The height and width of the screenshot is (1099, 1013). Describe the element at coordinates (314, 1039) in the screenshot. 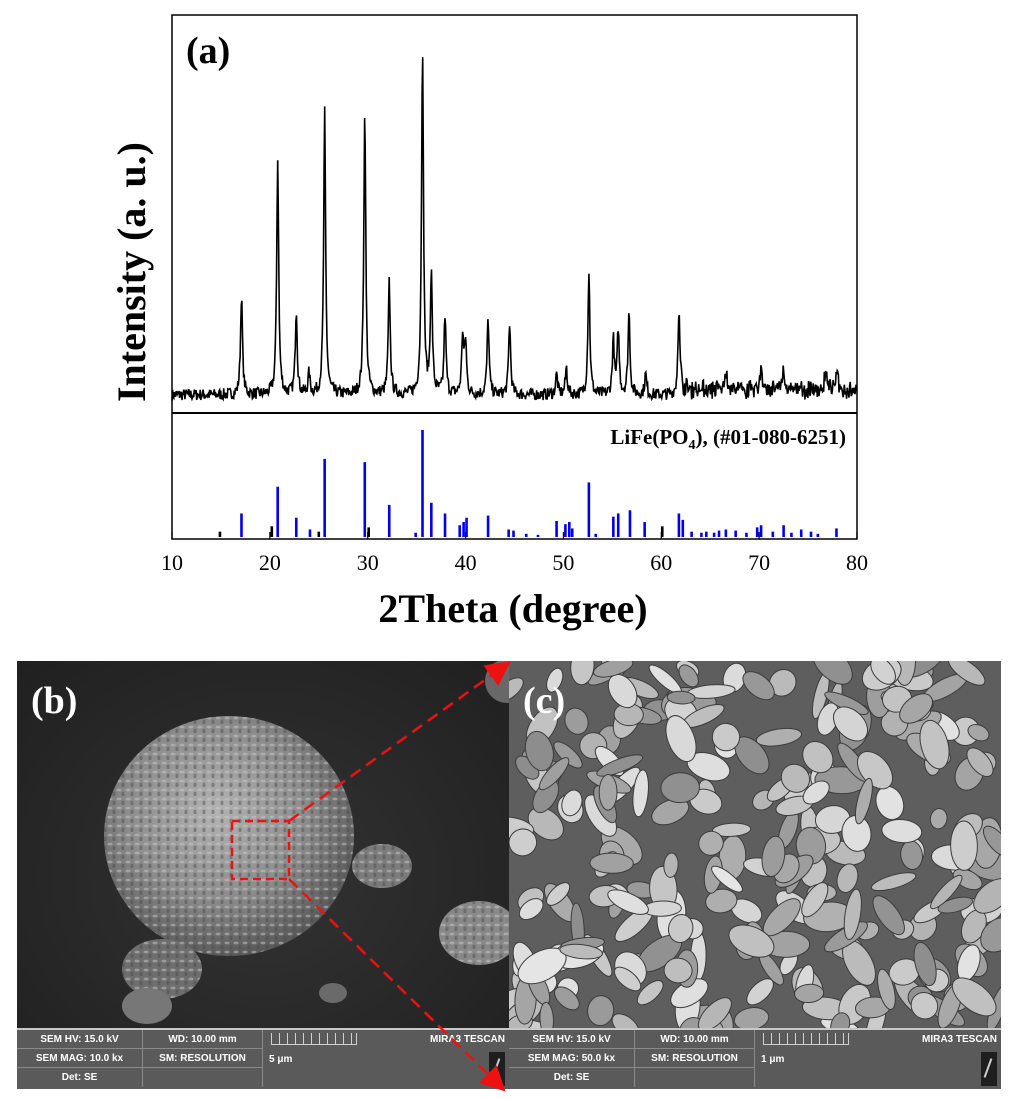

I see `scale-bar-b` at that location.